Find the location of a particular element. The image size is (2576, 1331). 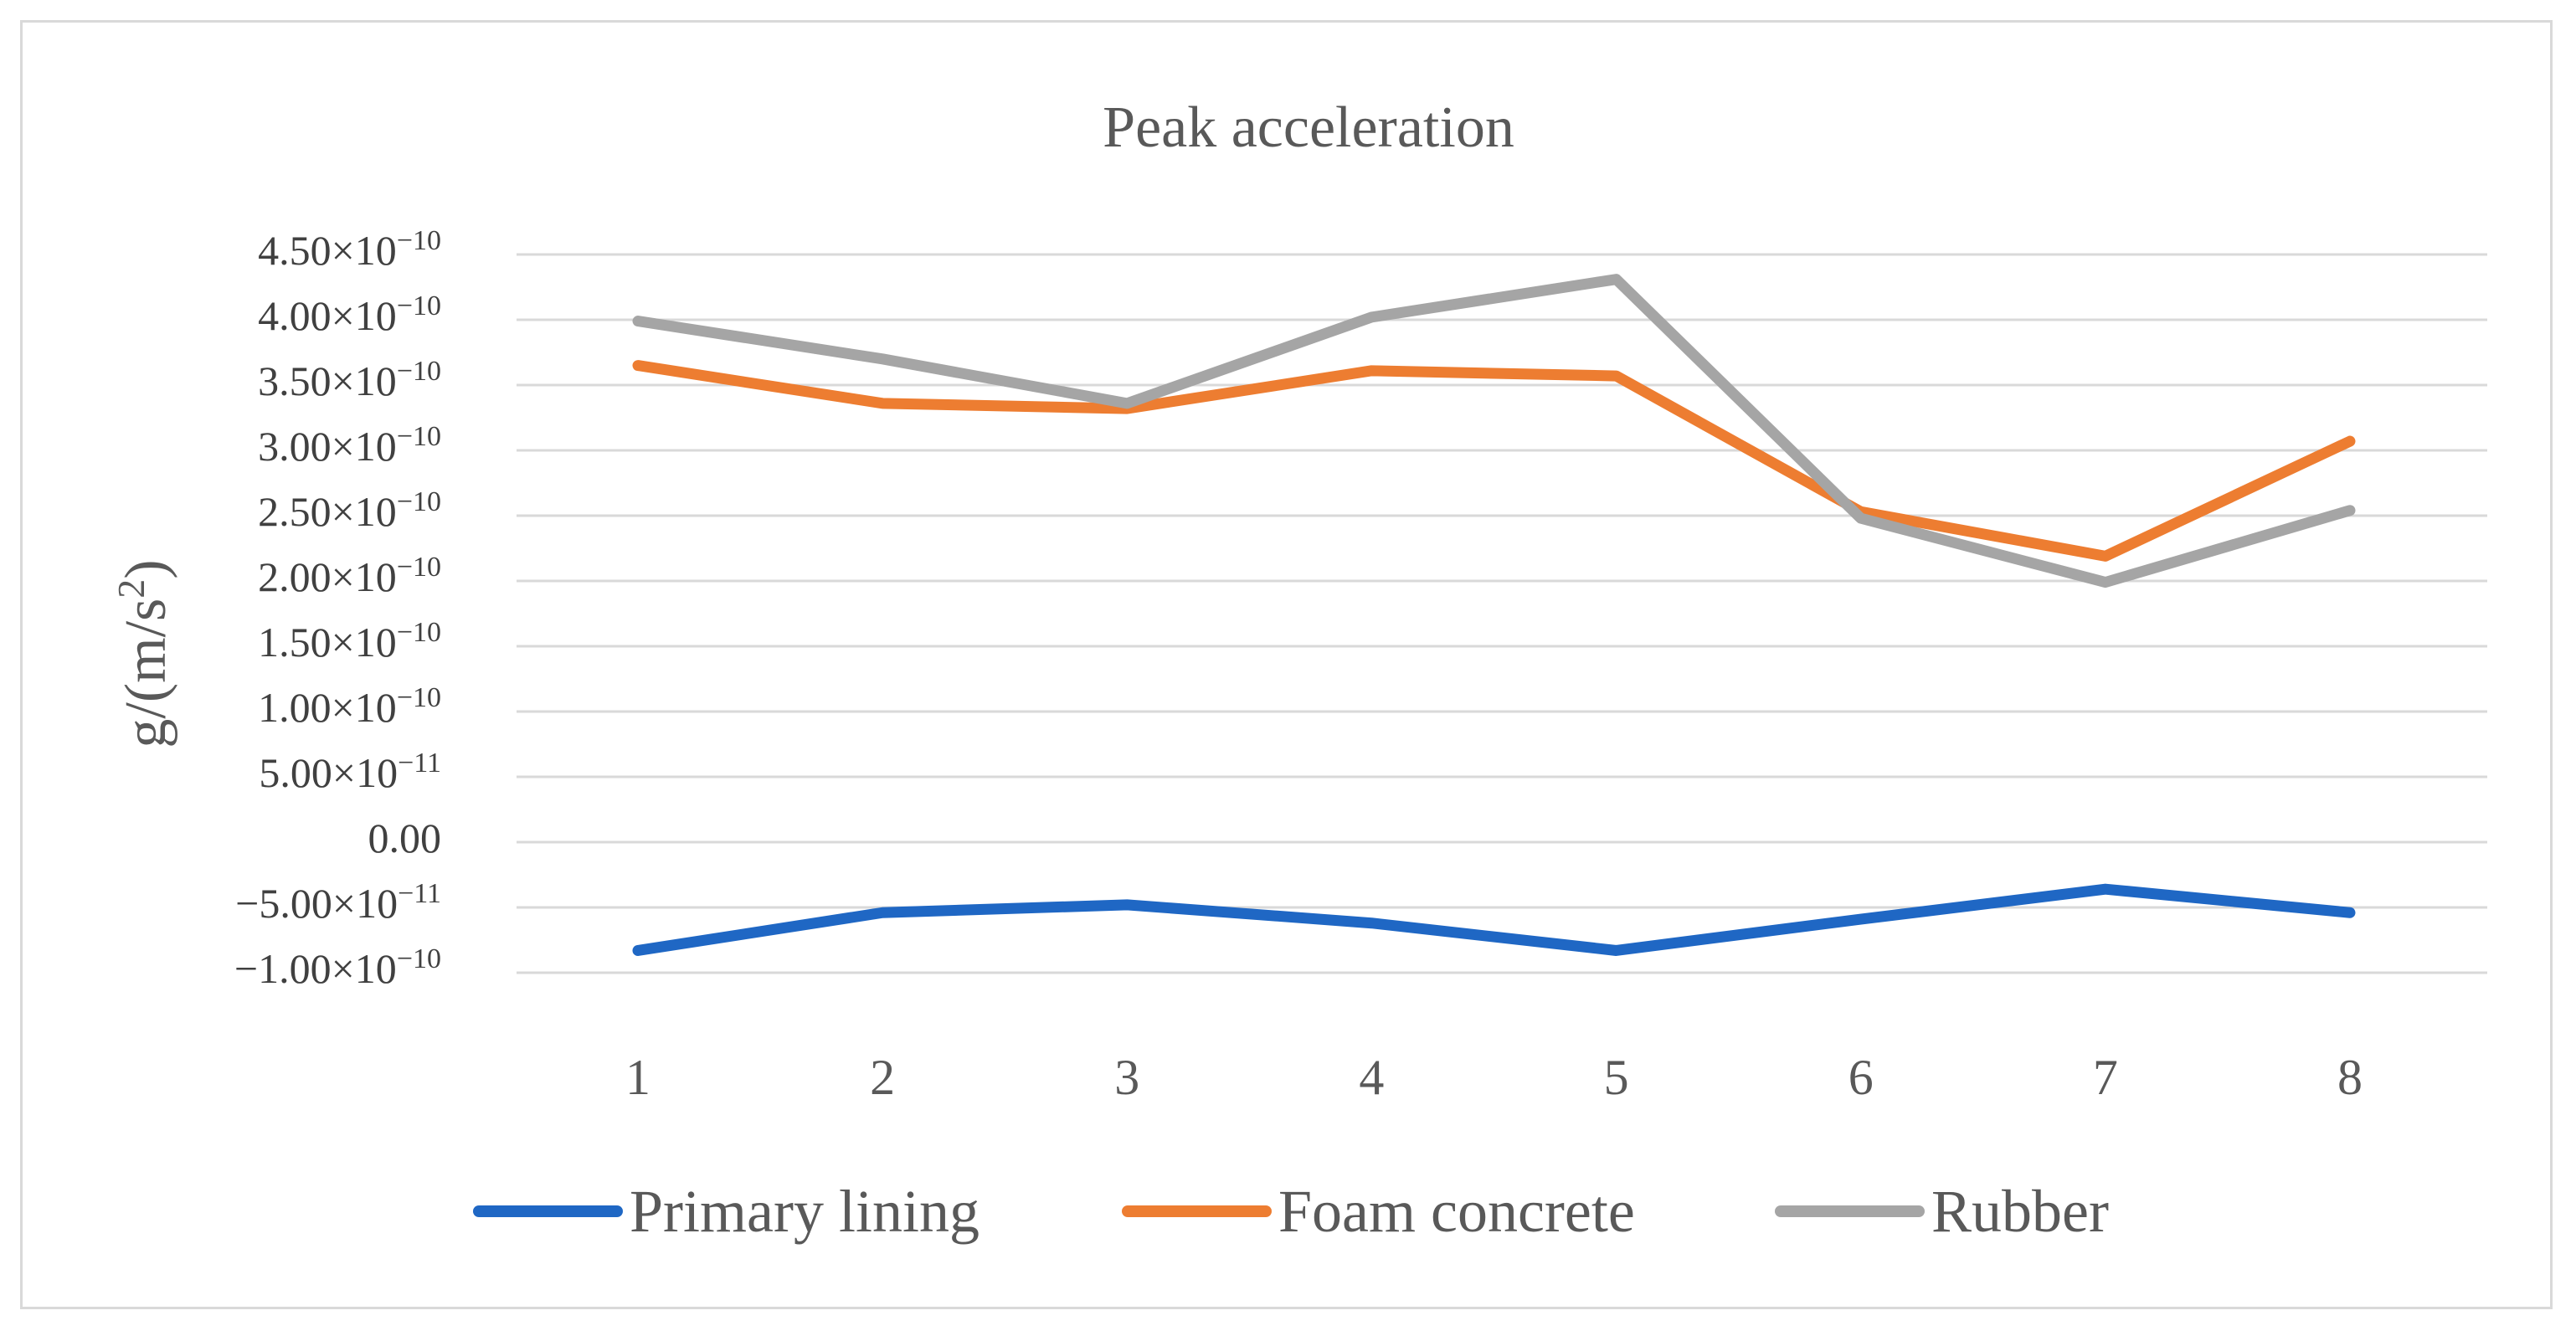

x-tick-label: 7 is located at coordinates (2106, 1077).